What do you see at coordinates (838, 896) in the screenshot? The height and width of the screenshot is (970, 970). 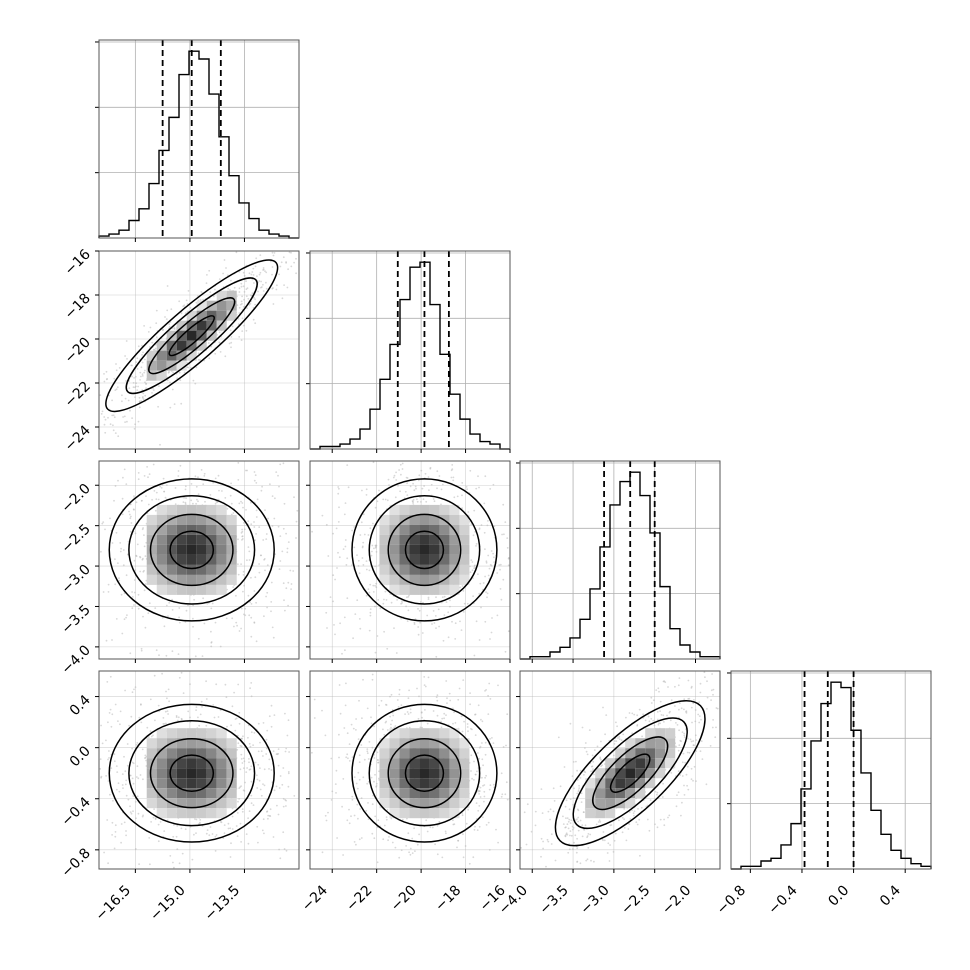 I see `x-tick-label: 0.0` at bounding box center [838, 896].